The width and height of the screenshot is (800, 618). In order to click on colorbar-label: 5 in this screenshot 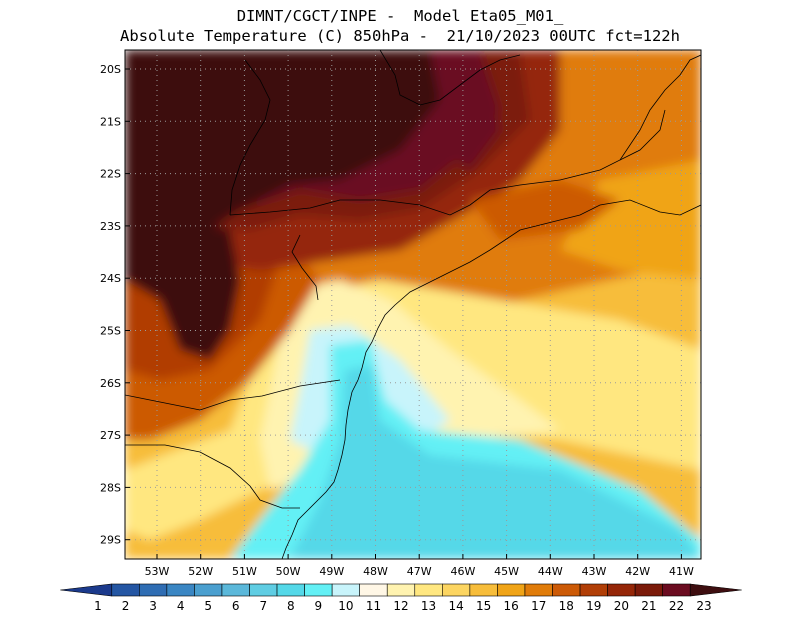, I will do `click(208, 606)`.